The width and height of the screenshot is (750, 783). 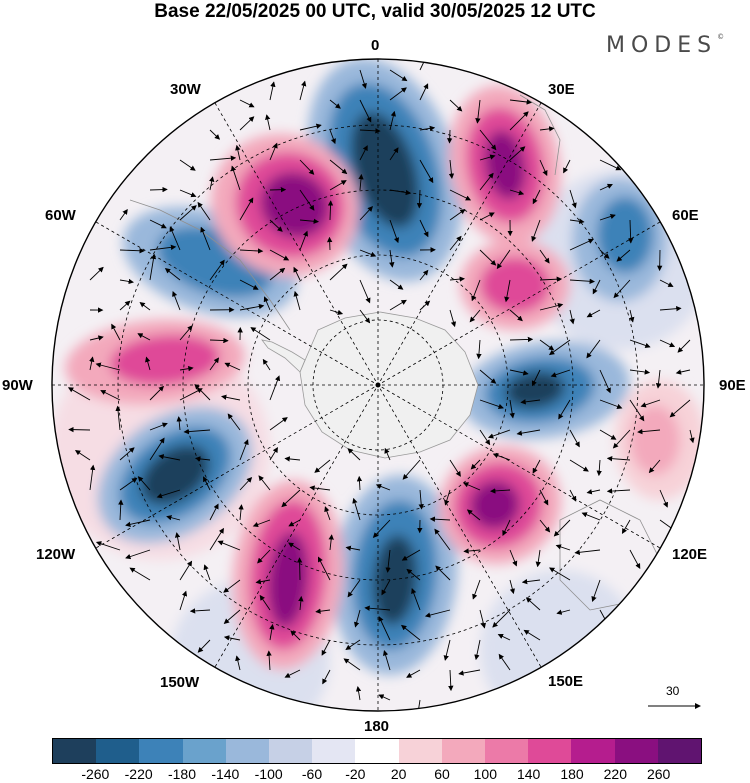 I want to click on colorbar-tick-label: -180, so click(x=182, y=774).